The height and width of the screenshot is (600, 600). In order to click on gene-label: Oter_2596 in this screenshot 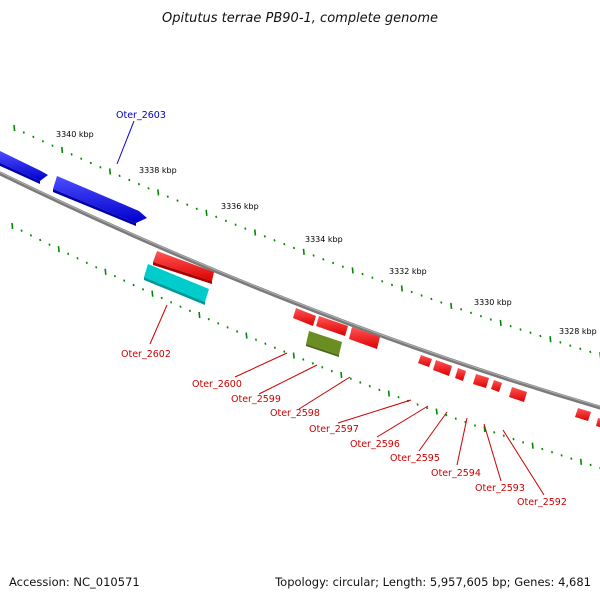, I will do `click(375, 444)`.